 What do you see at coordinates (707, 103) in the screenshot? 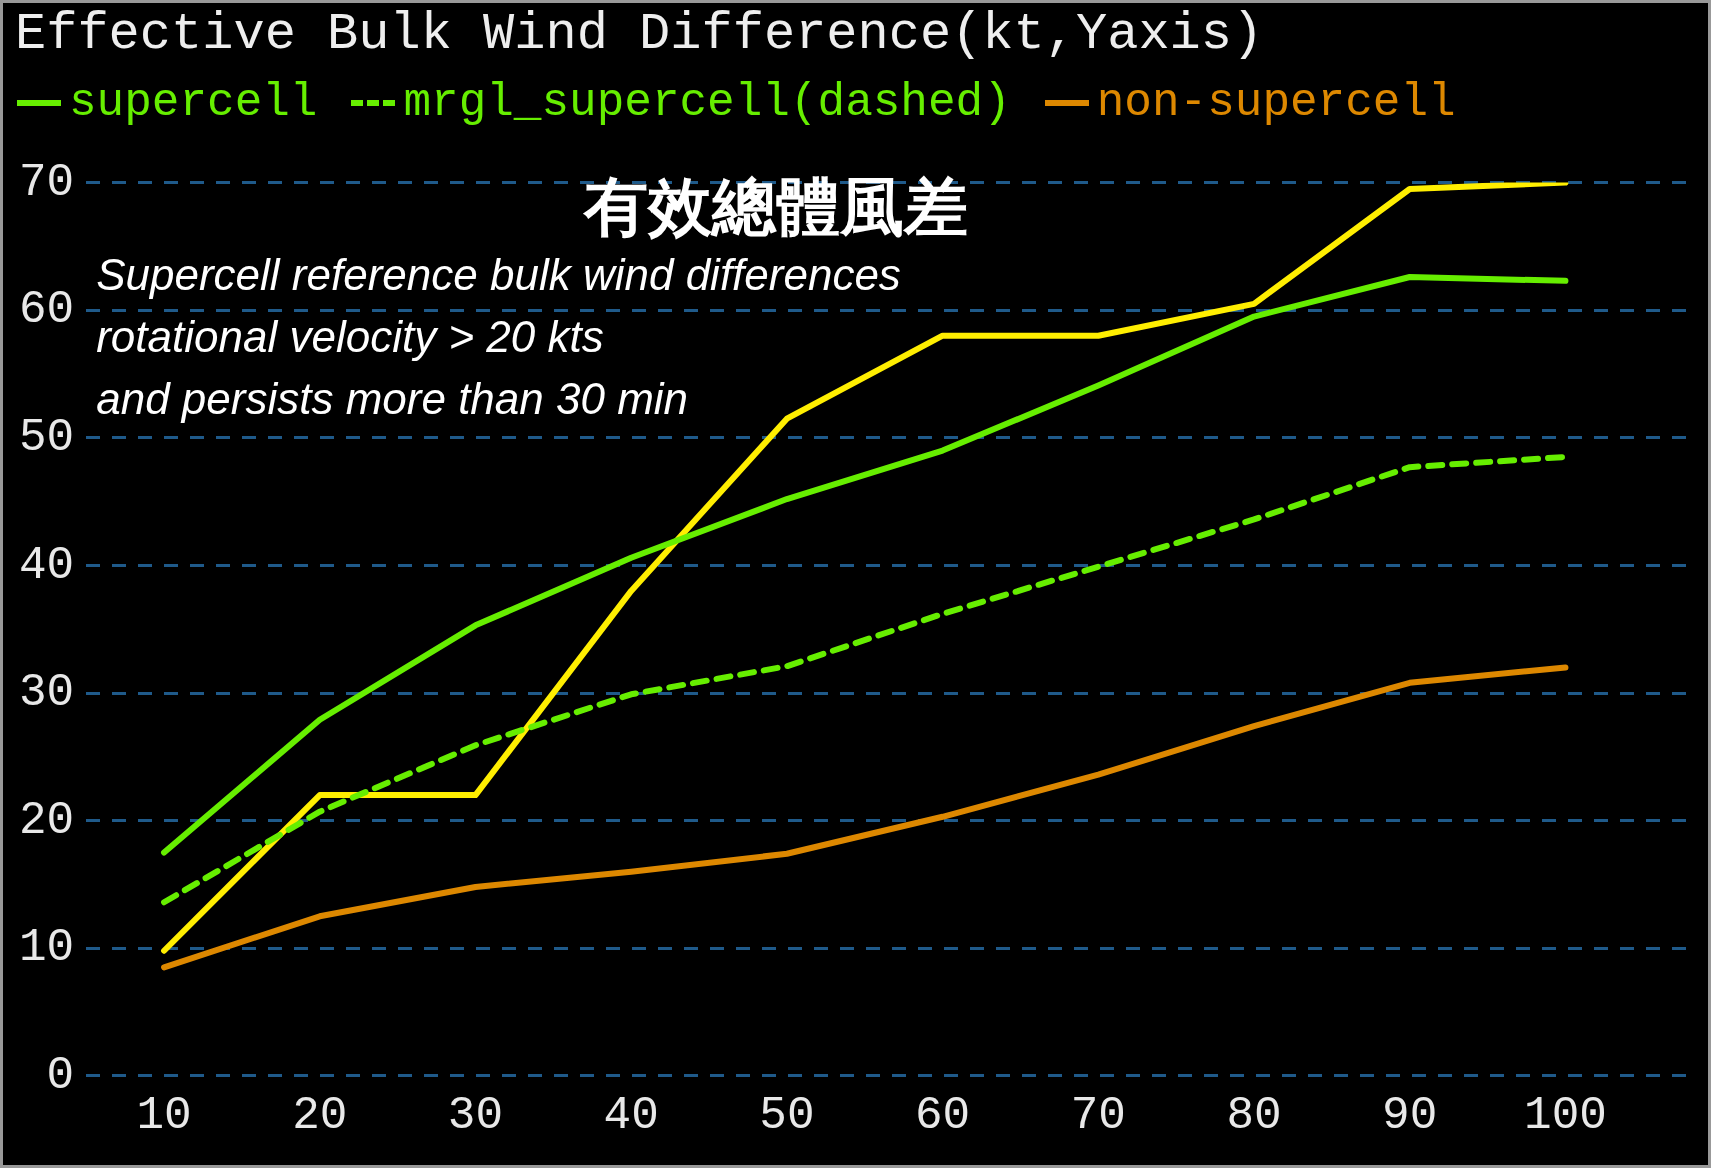
I see `legend-label: mrgl_supercell(dashed)` at bounding box center [707, 103].